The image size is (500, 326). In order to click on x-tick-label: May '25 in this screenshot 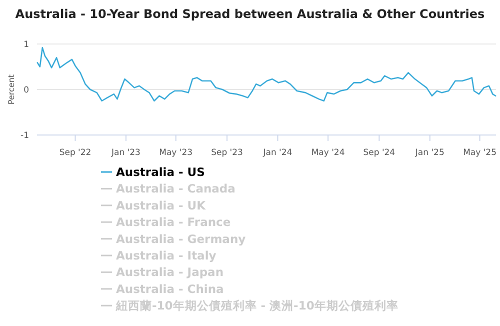, I will do `click(480, 153)`.